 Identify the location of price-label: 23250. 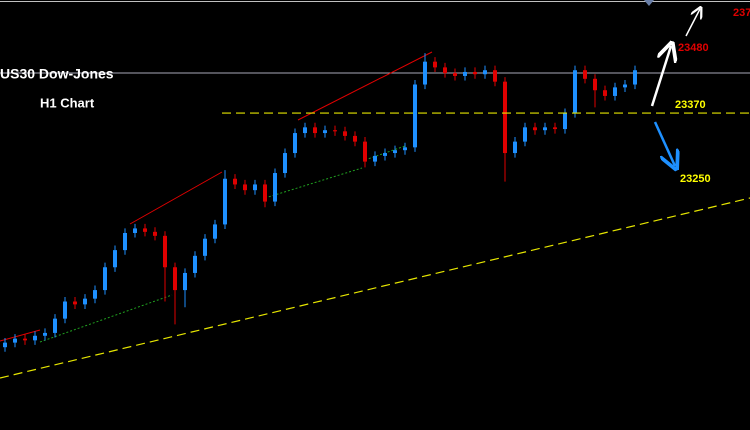
(695, 179).